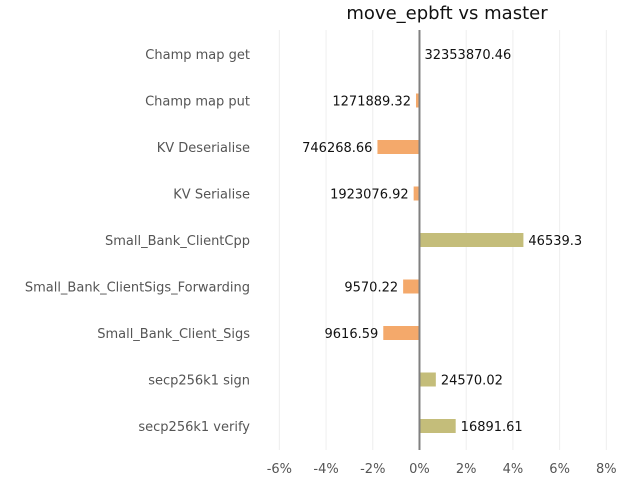 The width and height of the screenshot is (640, 480). I want to click on data-label: 24570.02, so click(472, 381).